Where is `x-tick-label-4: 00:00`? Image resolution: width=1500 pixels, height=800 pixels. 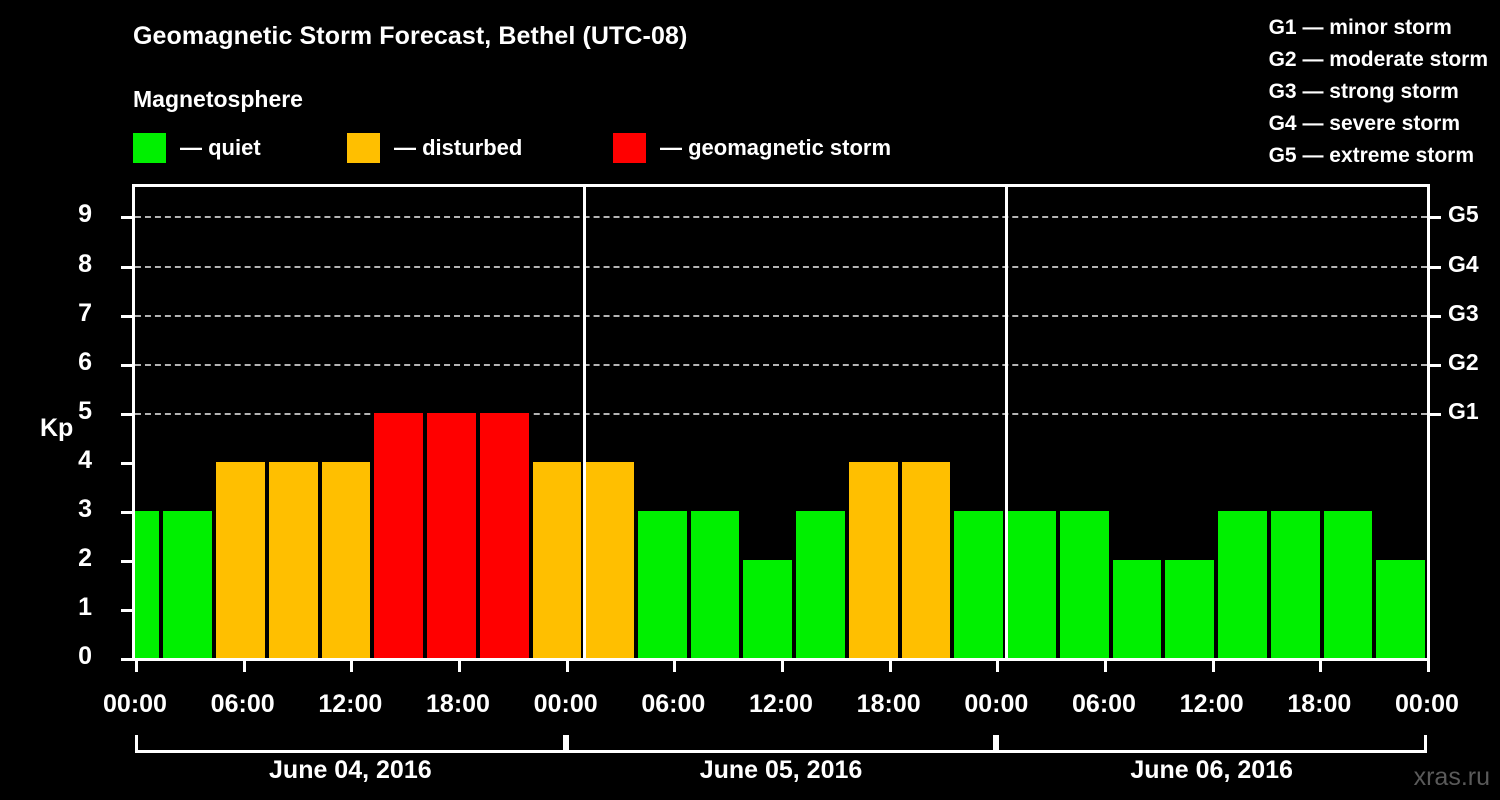 x-tick-label-4: 00:00 is located at coordinates (565, 704).